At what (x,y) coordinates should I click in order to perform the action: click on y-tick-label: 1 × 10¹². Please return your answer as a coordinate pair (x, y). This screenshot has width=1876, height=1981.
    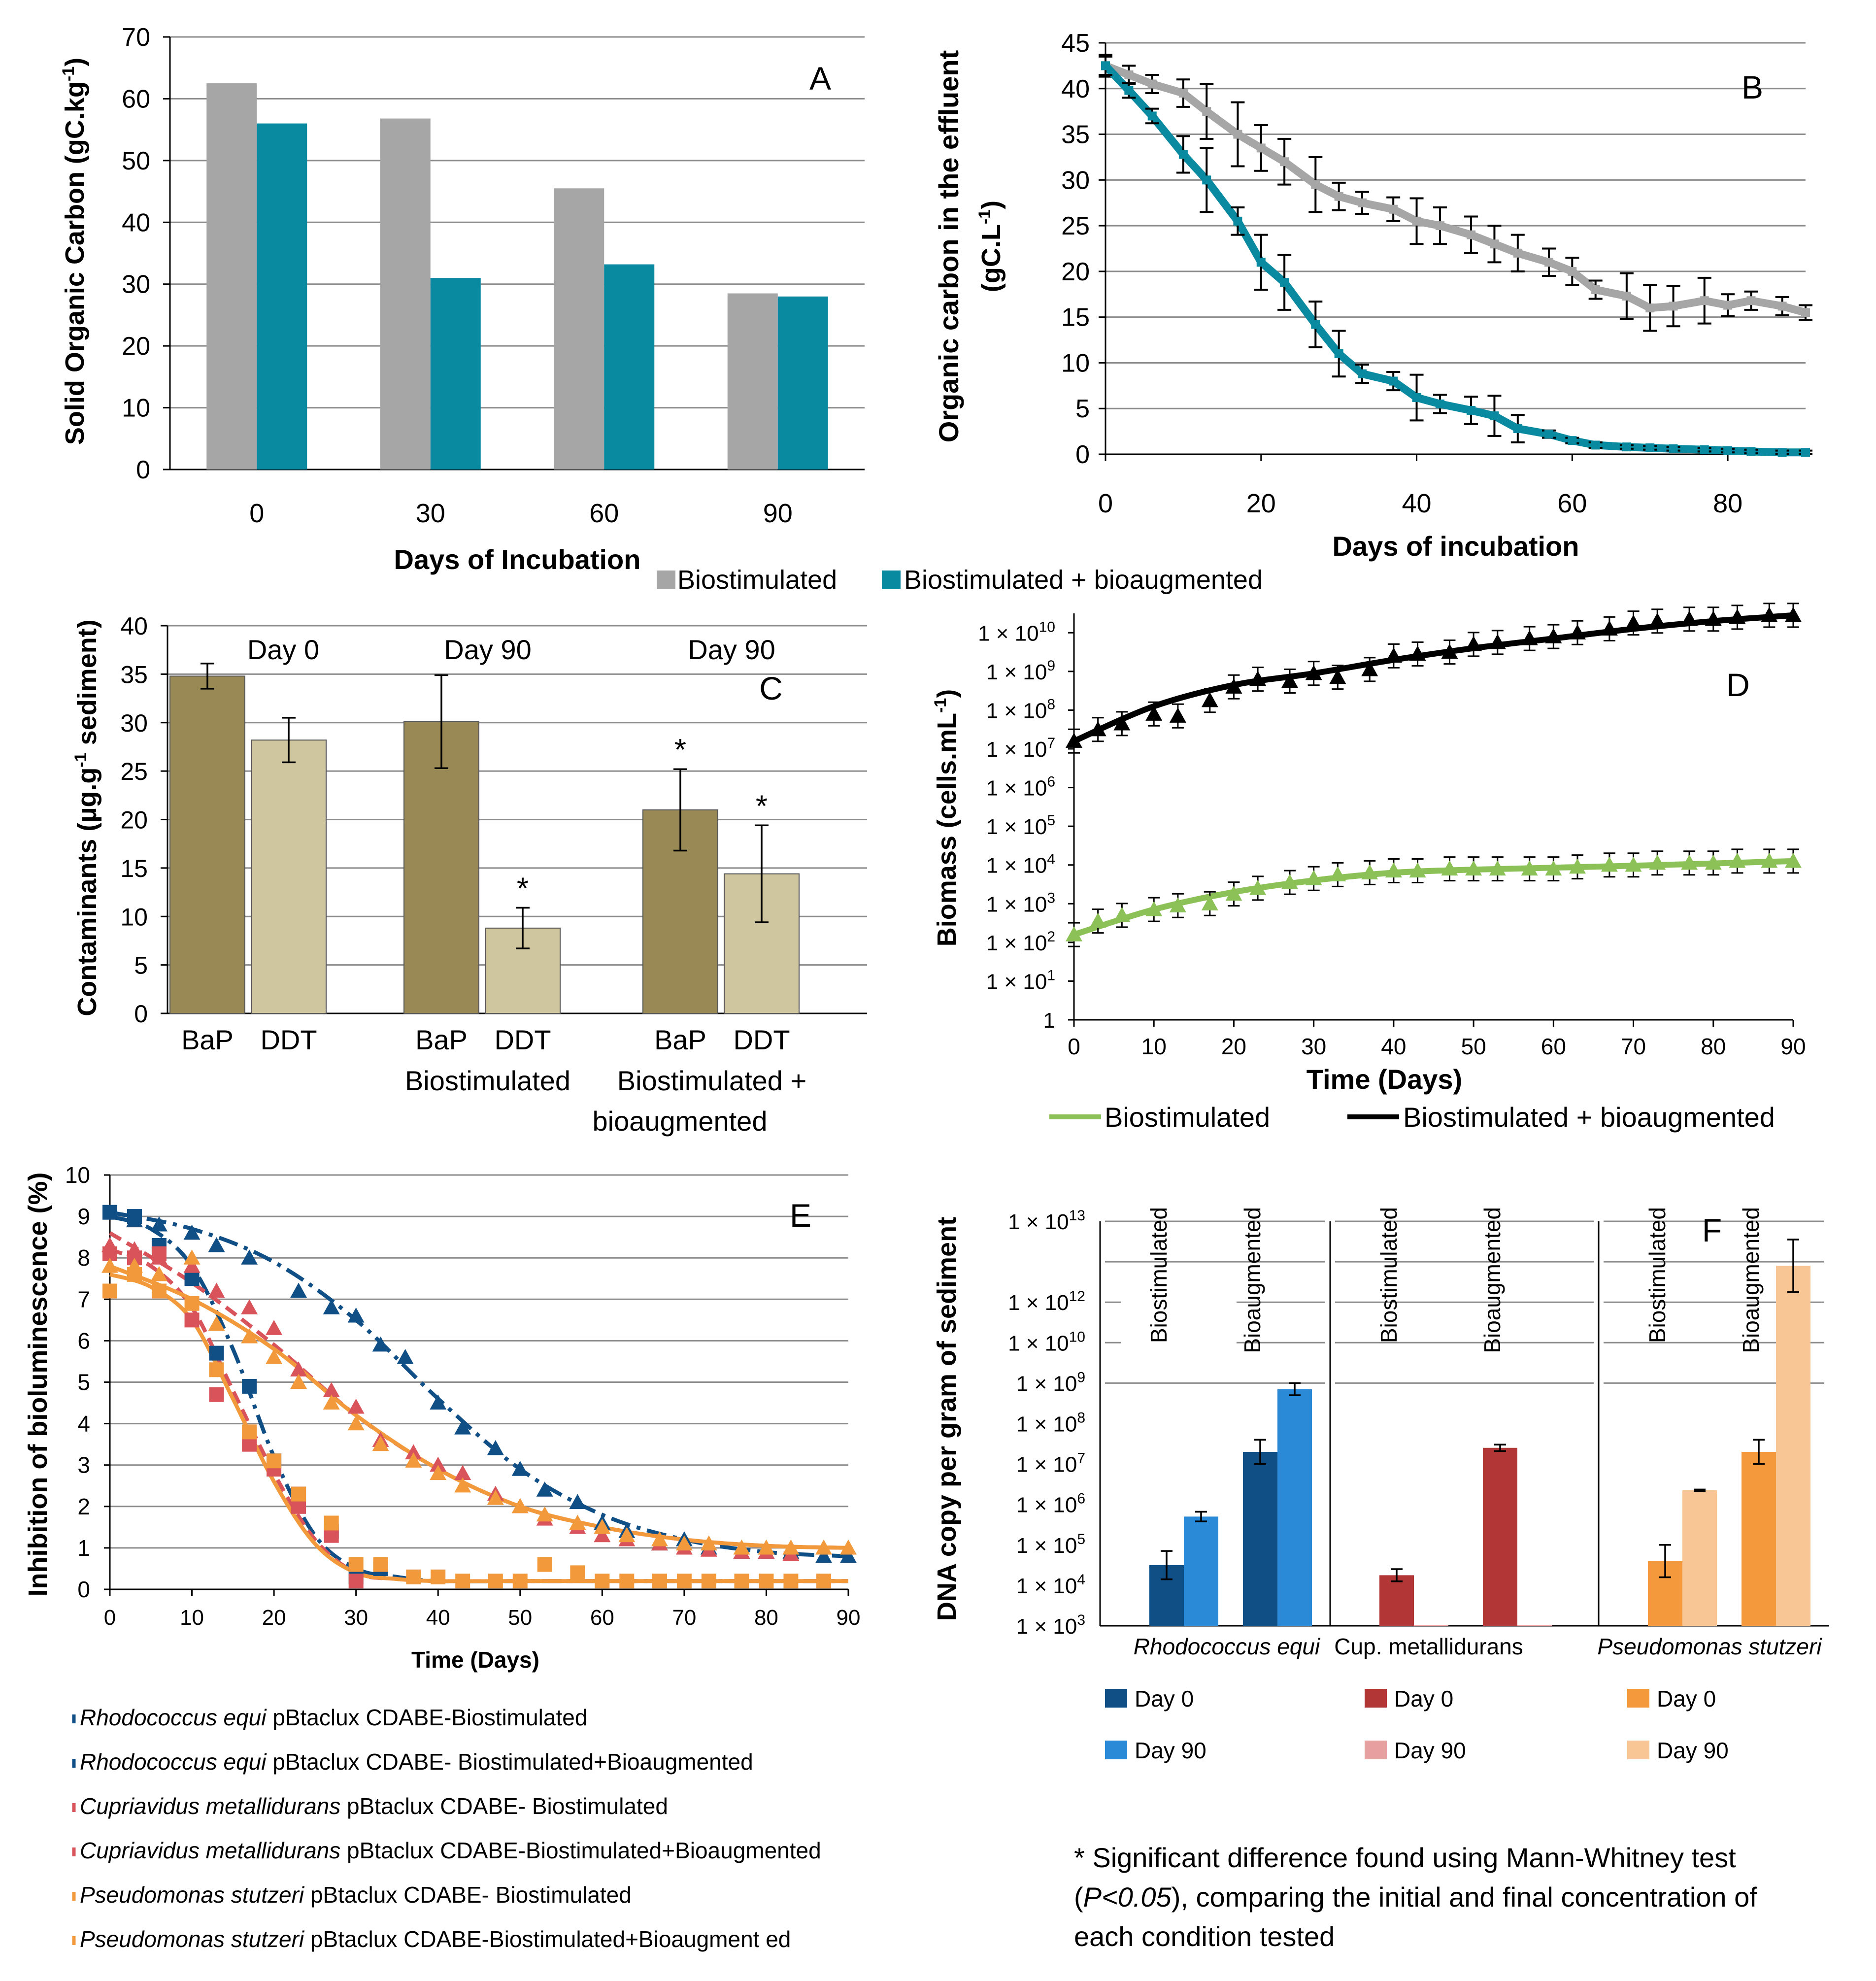
    Looking at the image, I should click on (1046, 1301).